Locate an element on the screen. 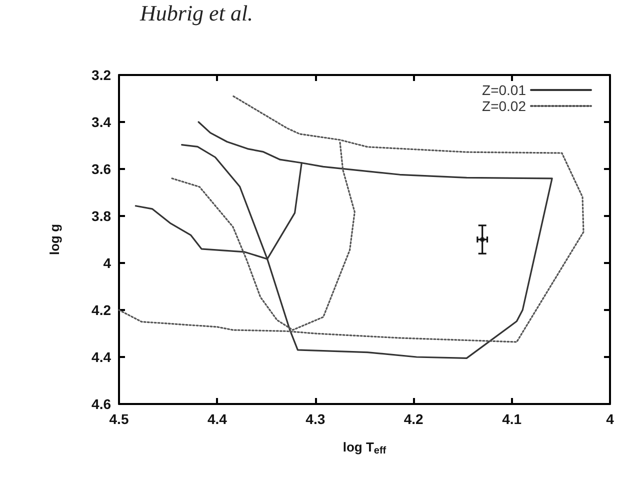 The width and height of the screenshot is (627, 477). legend-label: Z=0.02 is located at coordinates (504, 106).